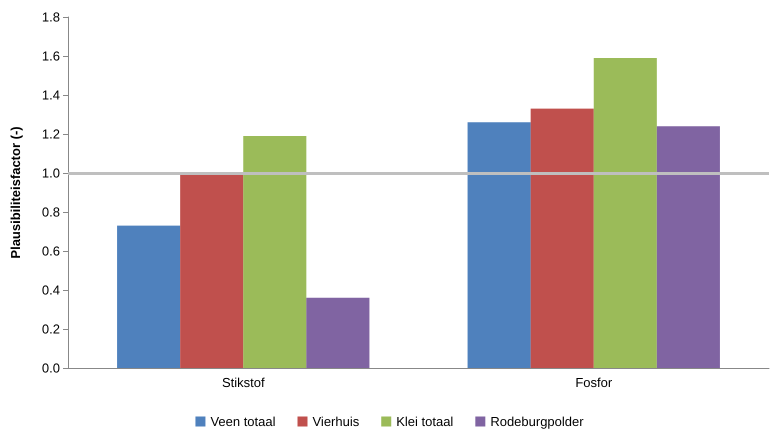 Image resolution: width=779 pixels, height=439 pixels. Describe the element at coordinates (425, 421) in the screenshot. I see `legend-label: Klei totaal` at that location.